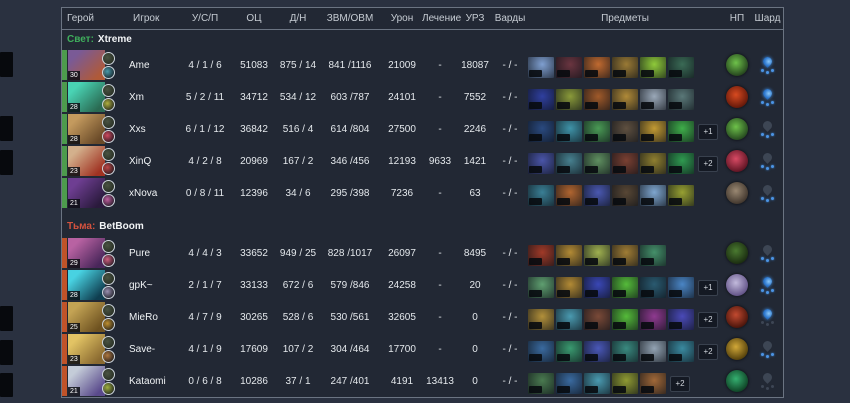  I want to click on col-header-shard: Шард, so click(767, 18).